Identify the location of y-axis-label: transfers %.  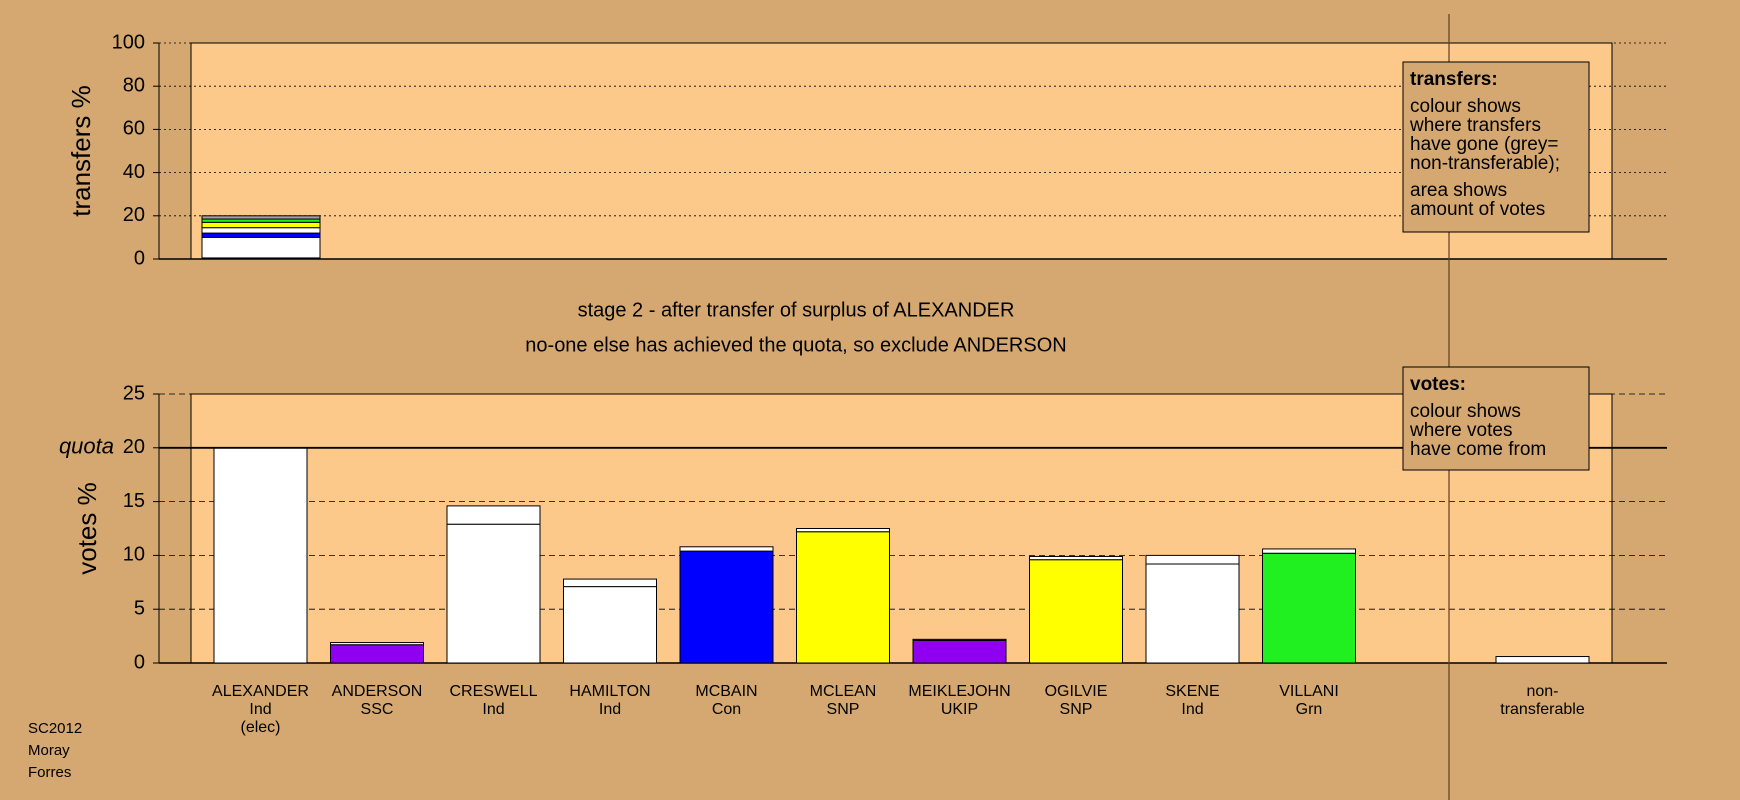
(81, 151).